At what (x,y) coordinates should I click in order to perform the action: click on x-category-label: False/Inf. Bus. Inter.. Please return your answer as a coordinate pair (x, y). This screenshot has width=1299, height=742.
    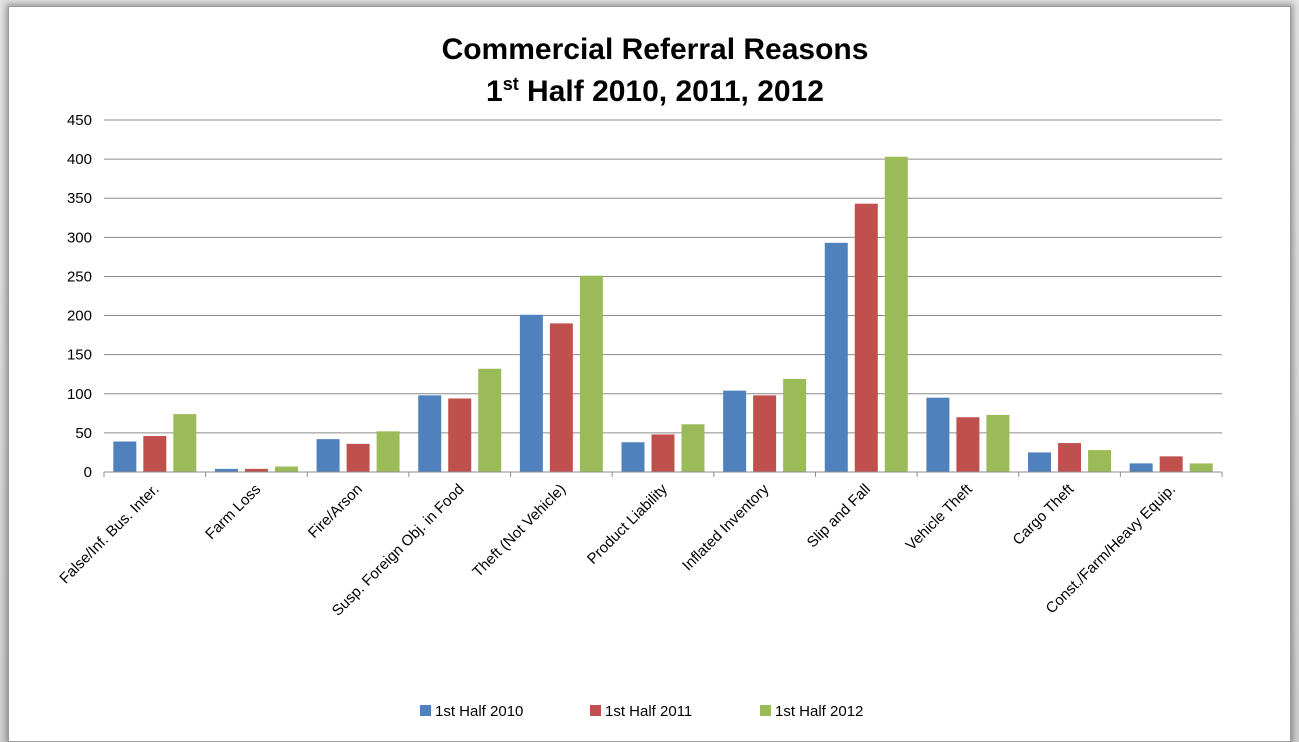
    Looking at the image, I should click on (109, 534).